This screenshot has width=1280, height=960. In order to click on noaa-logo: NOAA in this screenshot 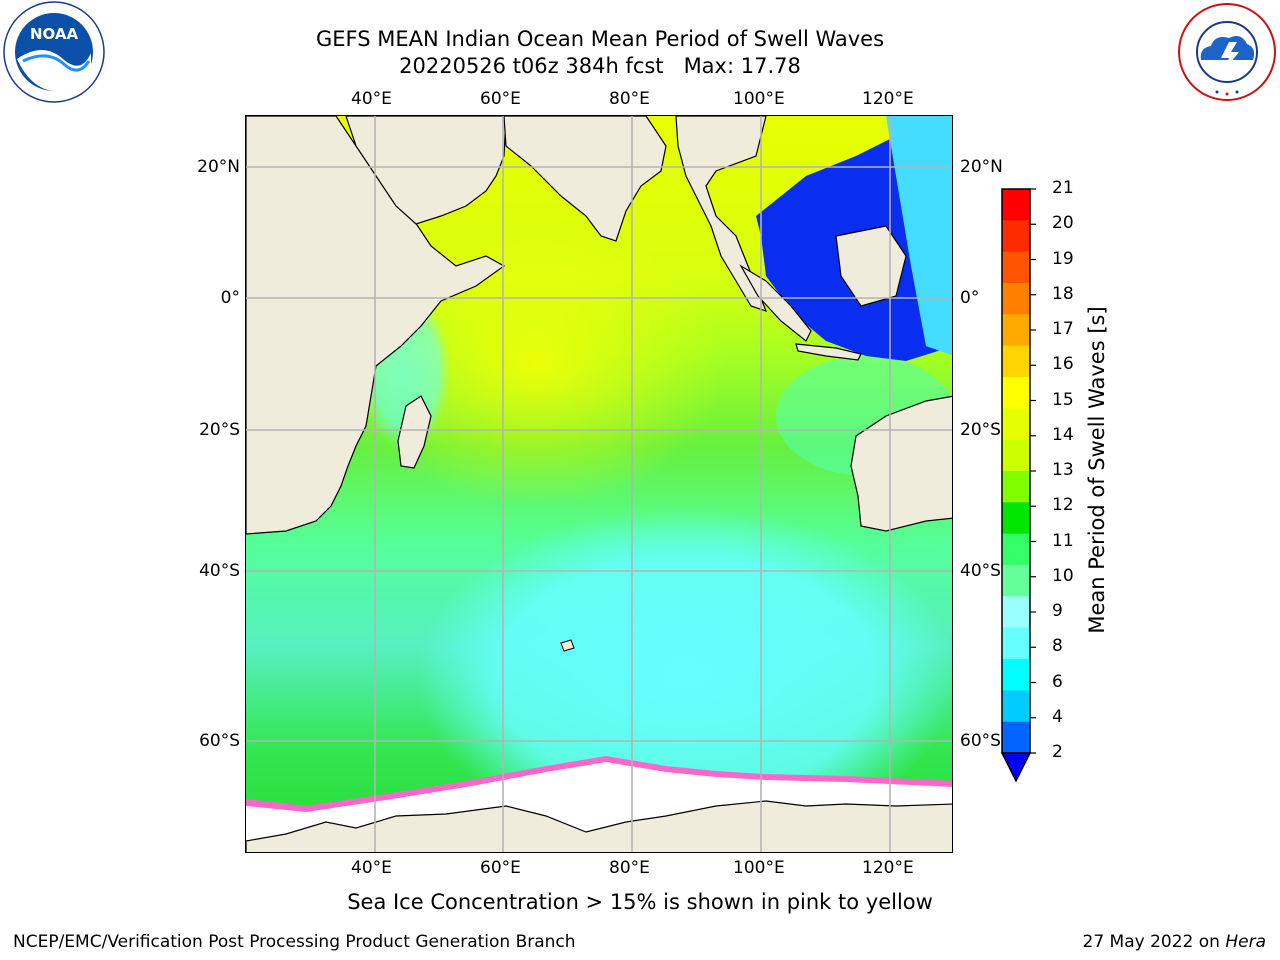, I will do `click(54, 52)`.